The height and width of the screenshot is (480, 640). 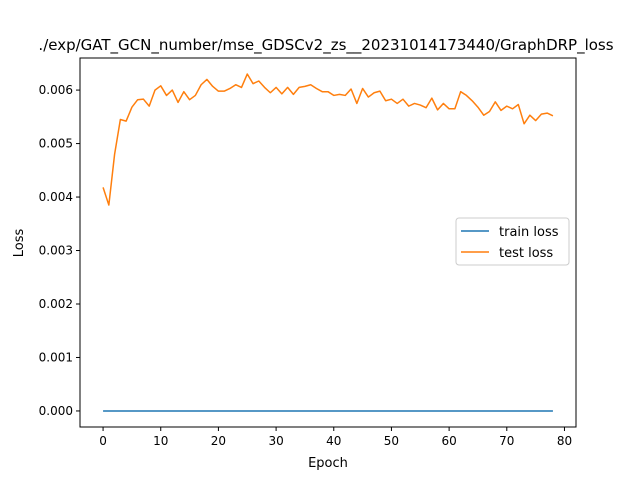 I want to click on legend-label: test loss, so click(x=526, y=253).